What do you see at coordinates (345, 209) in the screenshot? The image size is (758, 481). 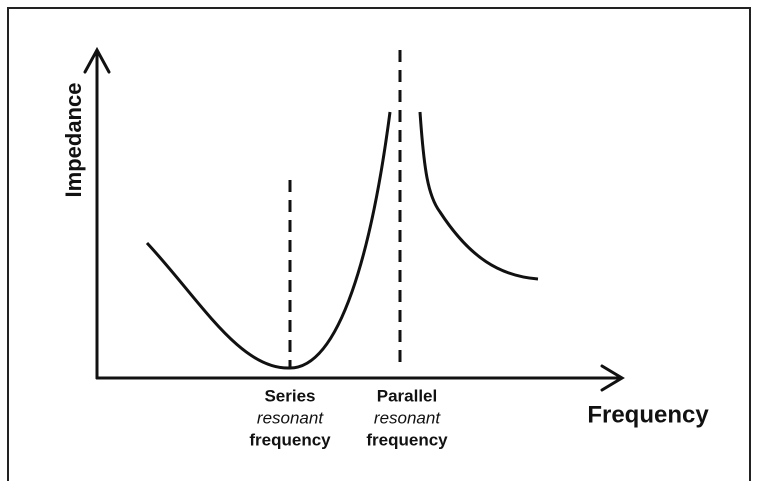 I see `markers` at bounding box center [345, 209].